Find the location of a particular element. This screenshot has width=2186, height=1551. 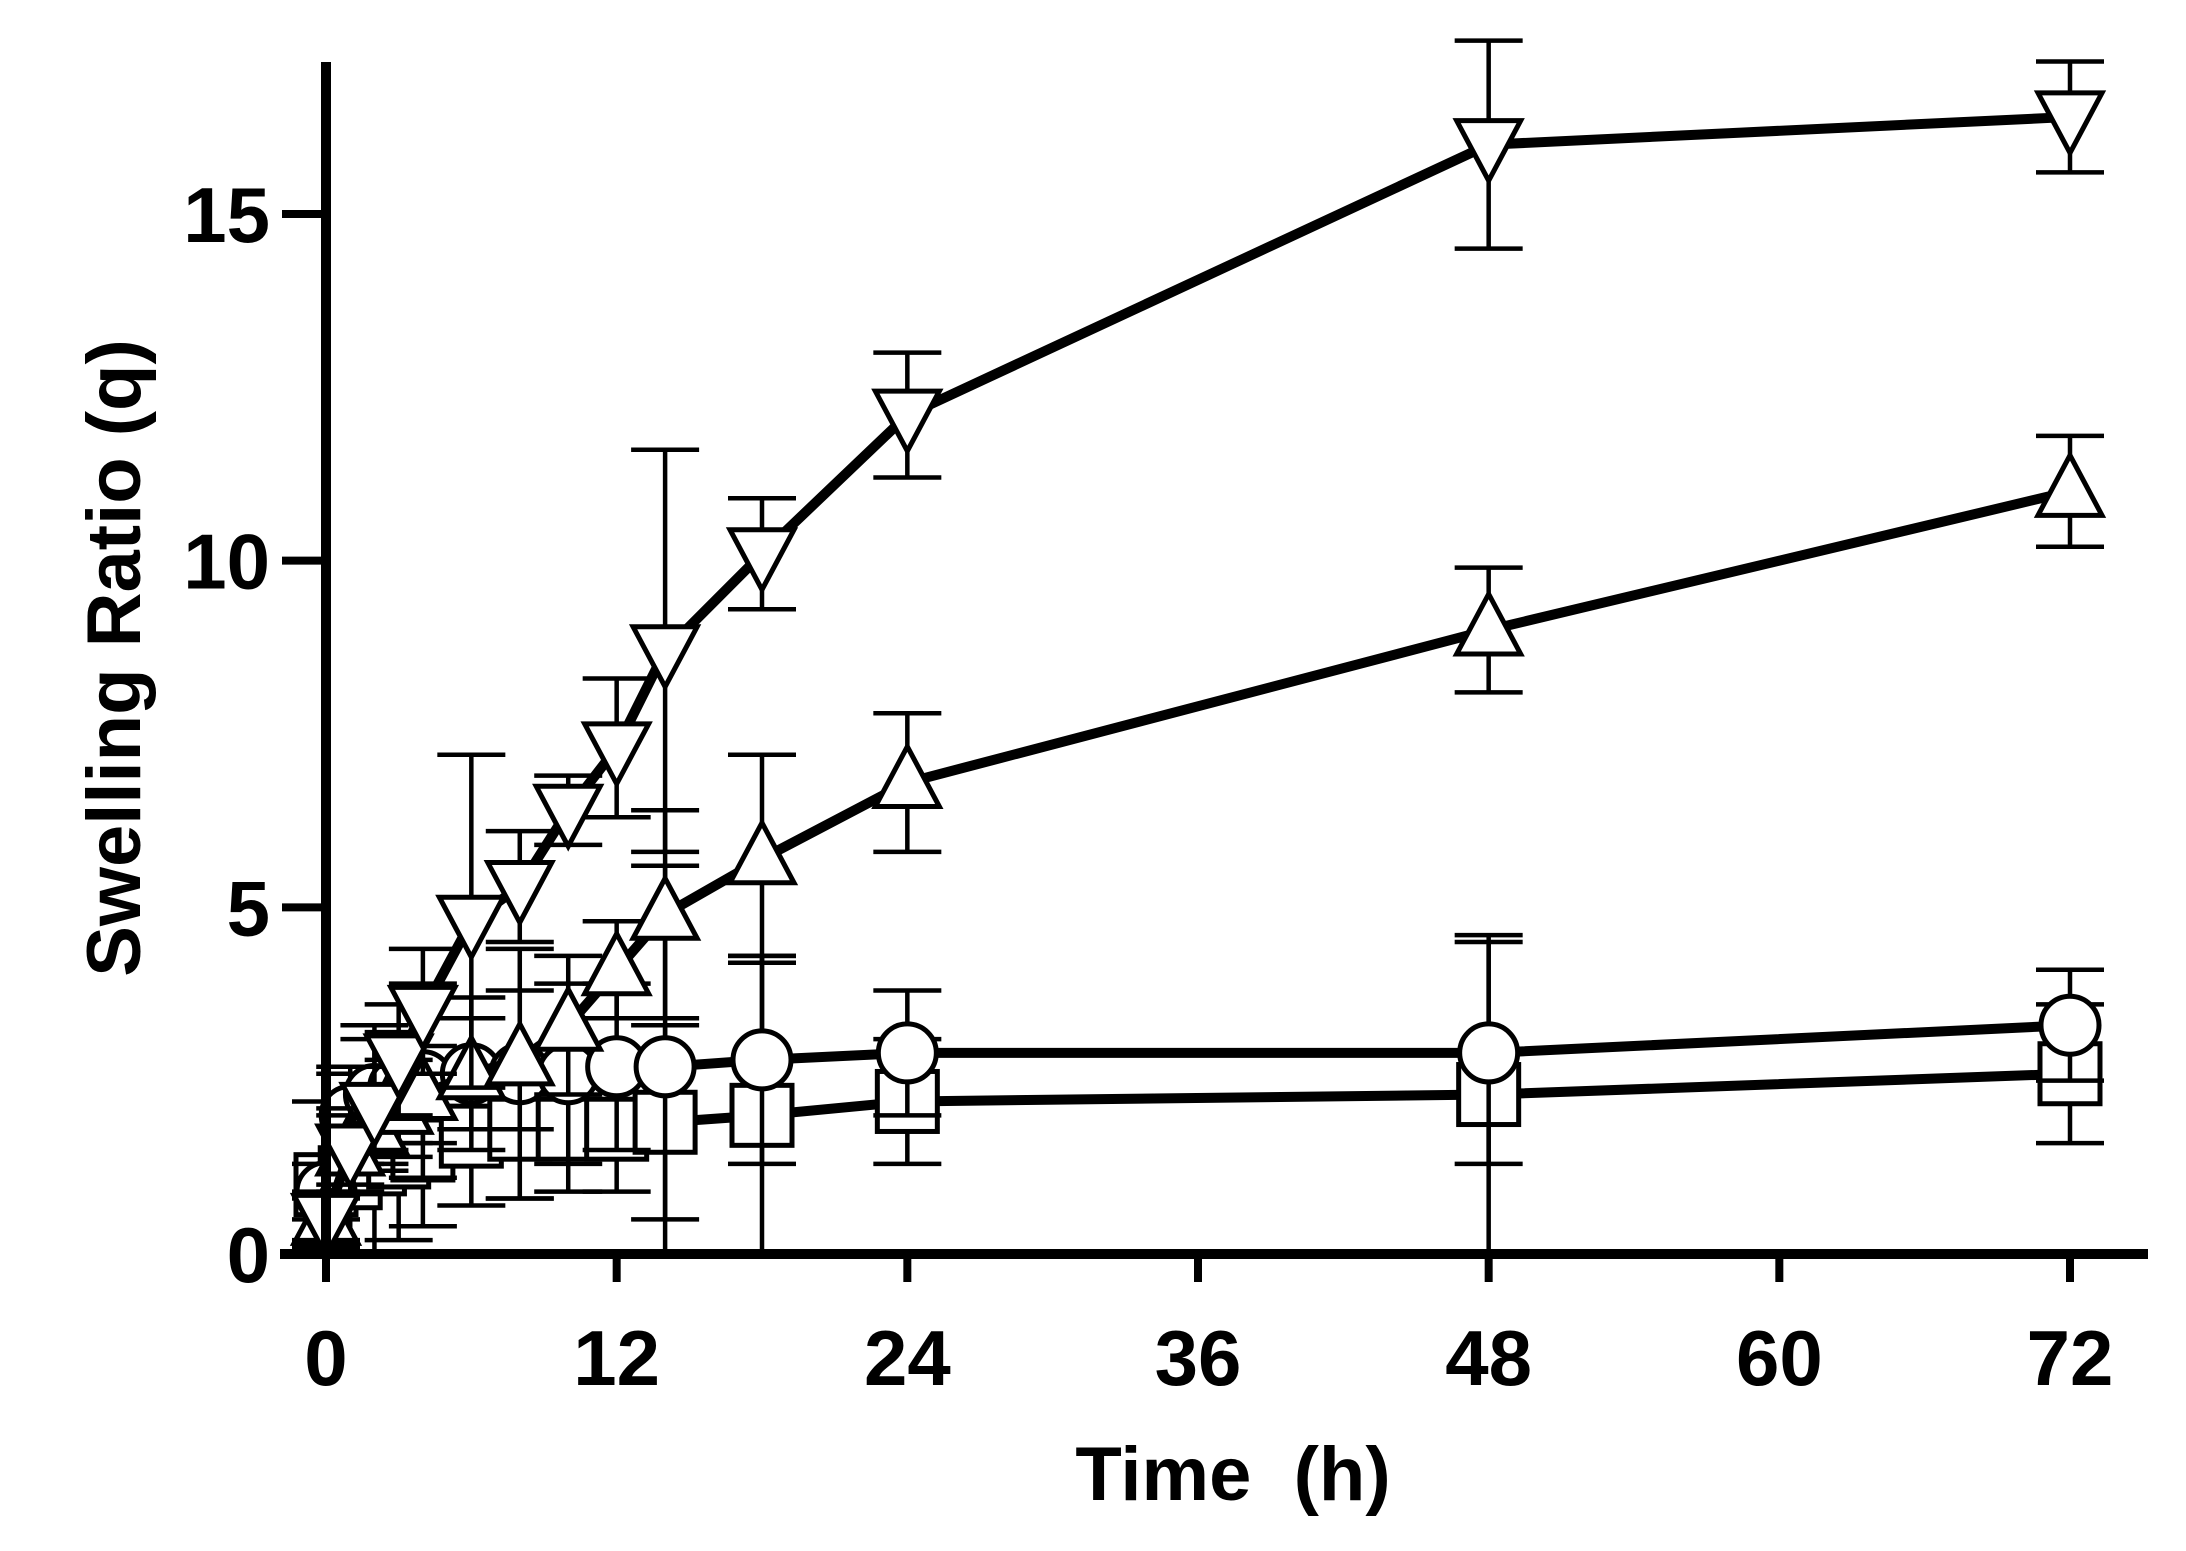

y-tick-label-15: 15 is located at coordinates (226, 215).